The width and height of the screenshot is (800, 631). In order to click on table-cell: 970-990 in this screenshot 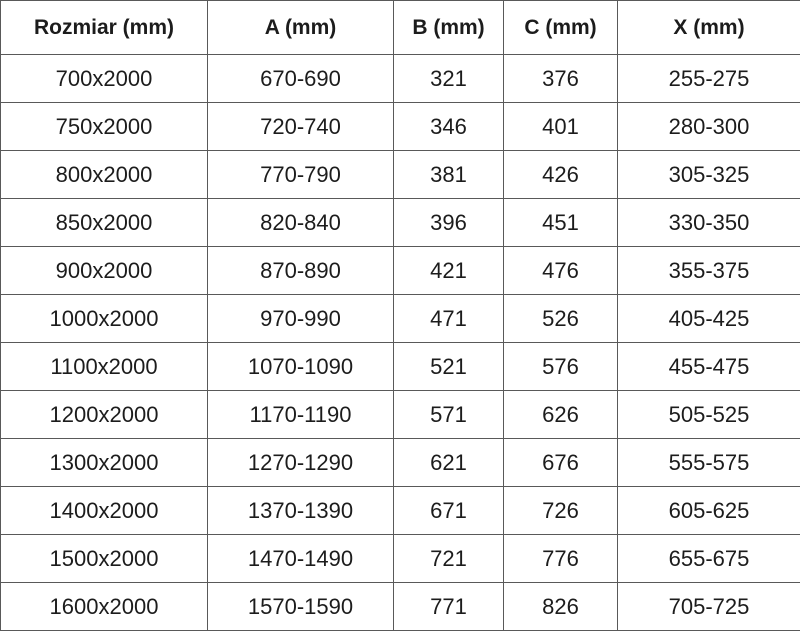, I will do `click(301, 319)`.